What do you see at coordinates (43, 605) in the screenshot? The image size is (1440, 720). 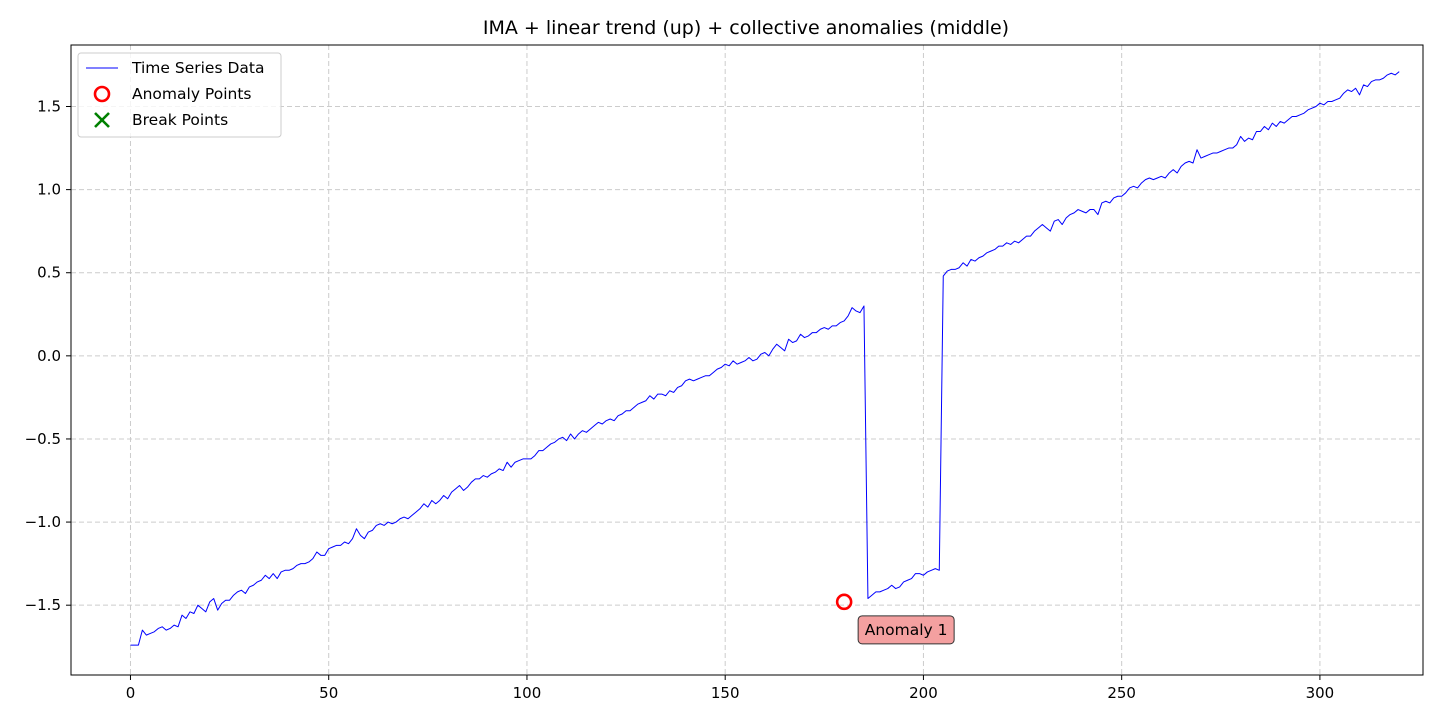 I see `y-tick-label: −1.5` at bounding box center [43, 605].